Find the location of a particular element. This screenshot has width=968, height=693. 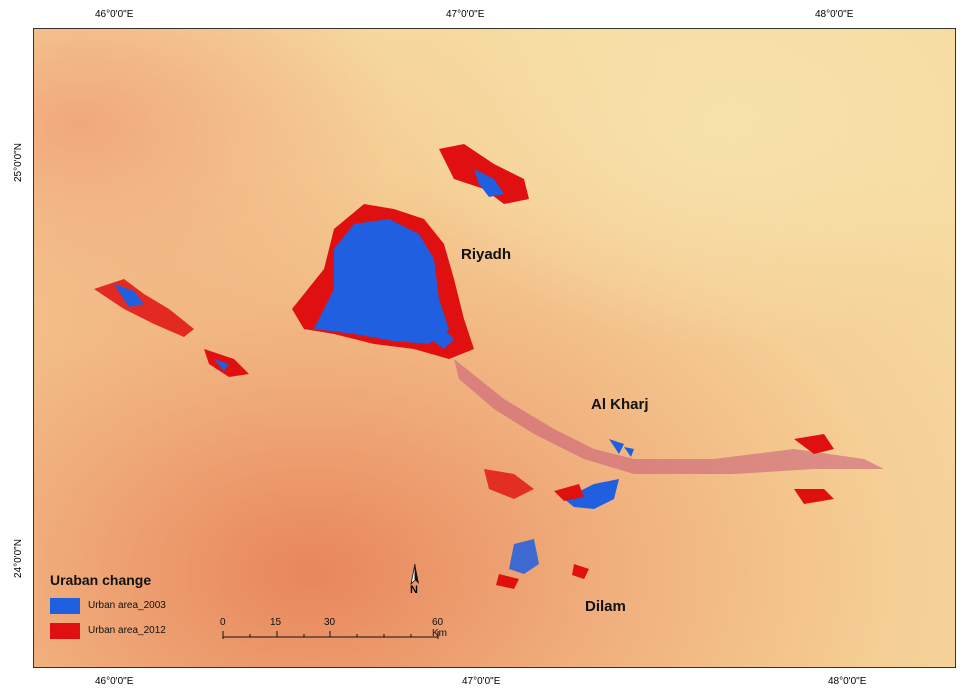

legend-title: Uraban change is located at coordinates (101, 580).